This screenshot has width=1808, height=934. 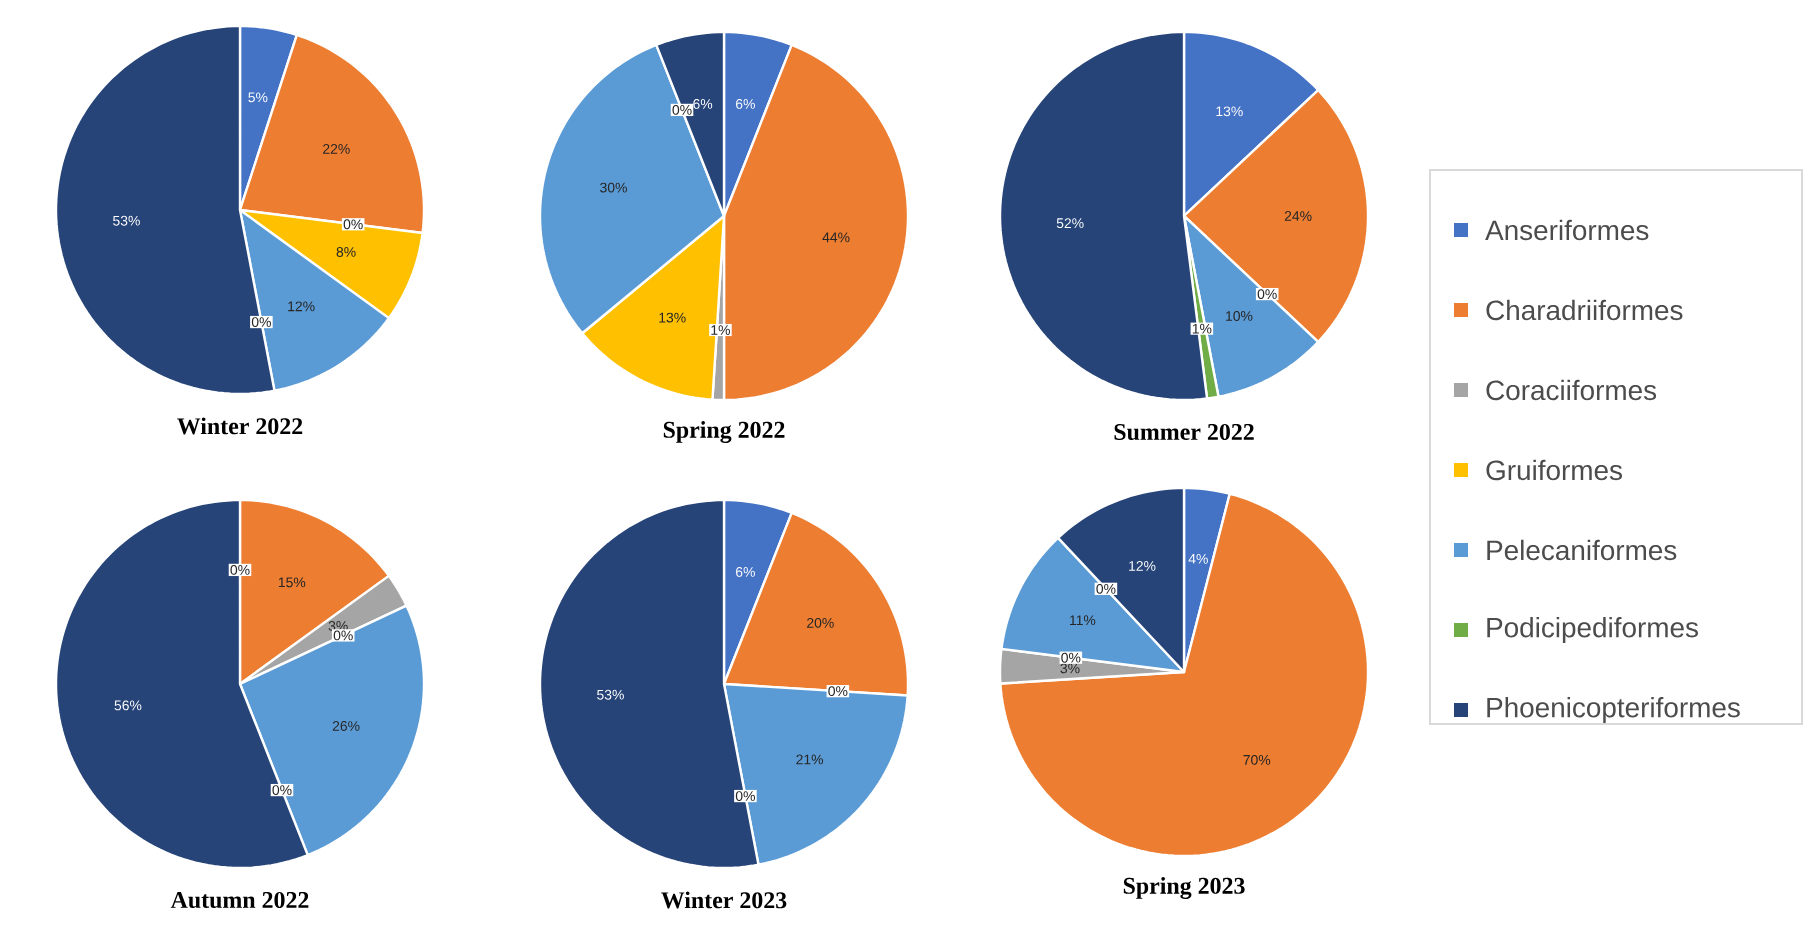 What do you see at coordinates (1571, 390) in the screenshot?
I see `legend-label: Coraciiformes` at bounding box center [1571, 390].